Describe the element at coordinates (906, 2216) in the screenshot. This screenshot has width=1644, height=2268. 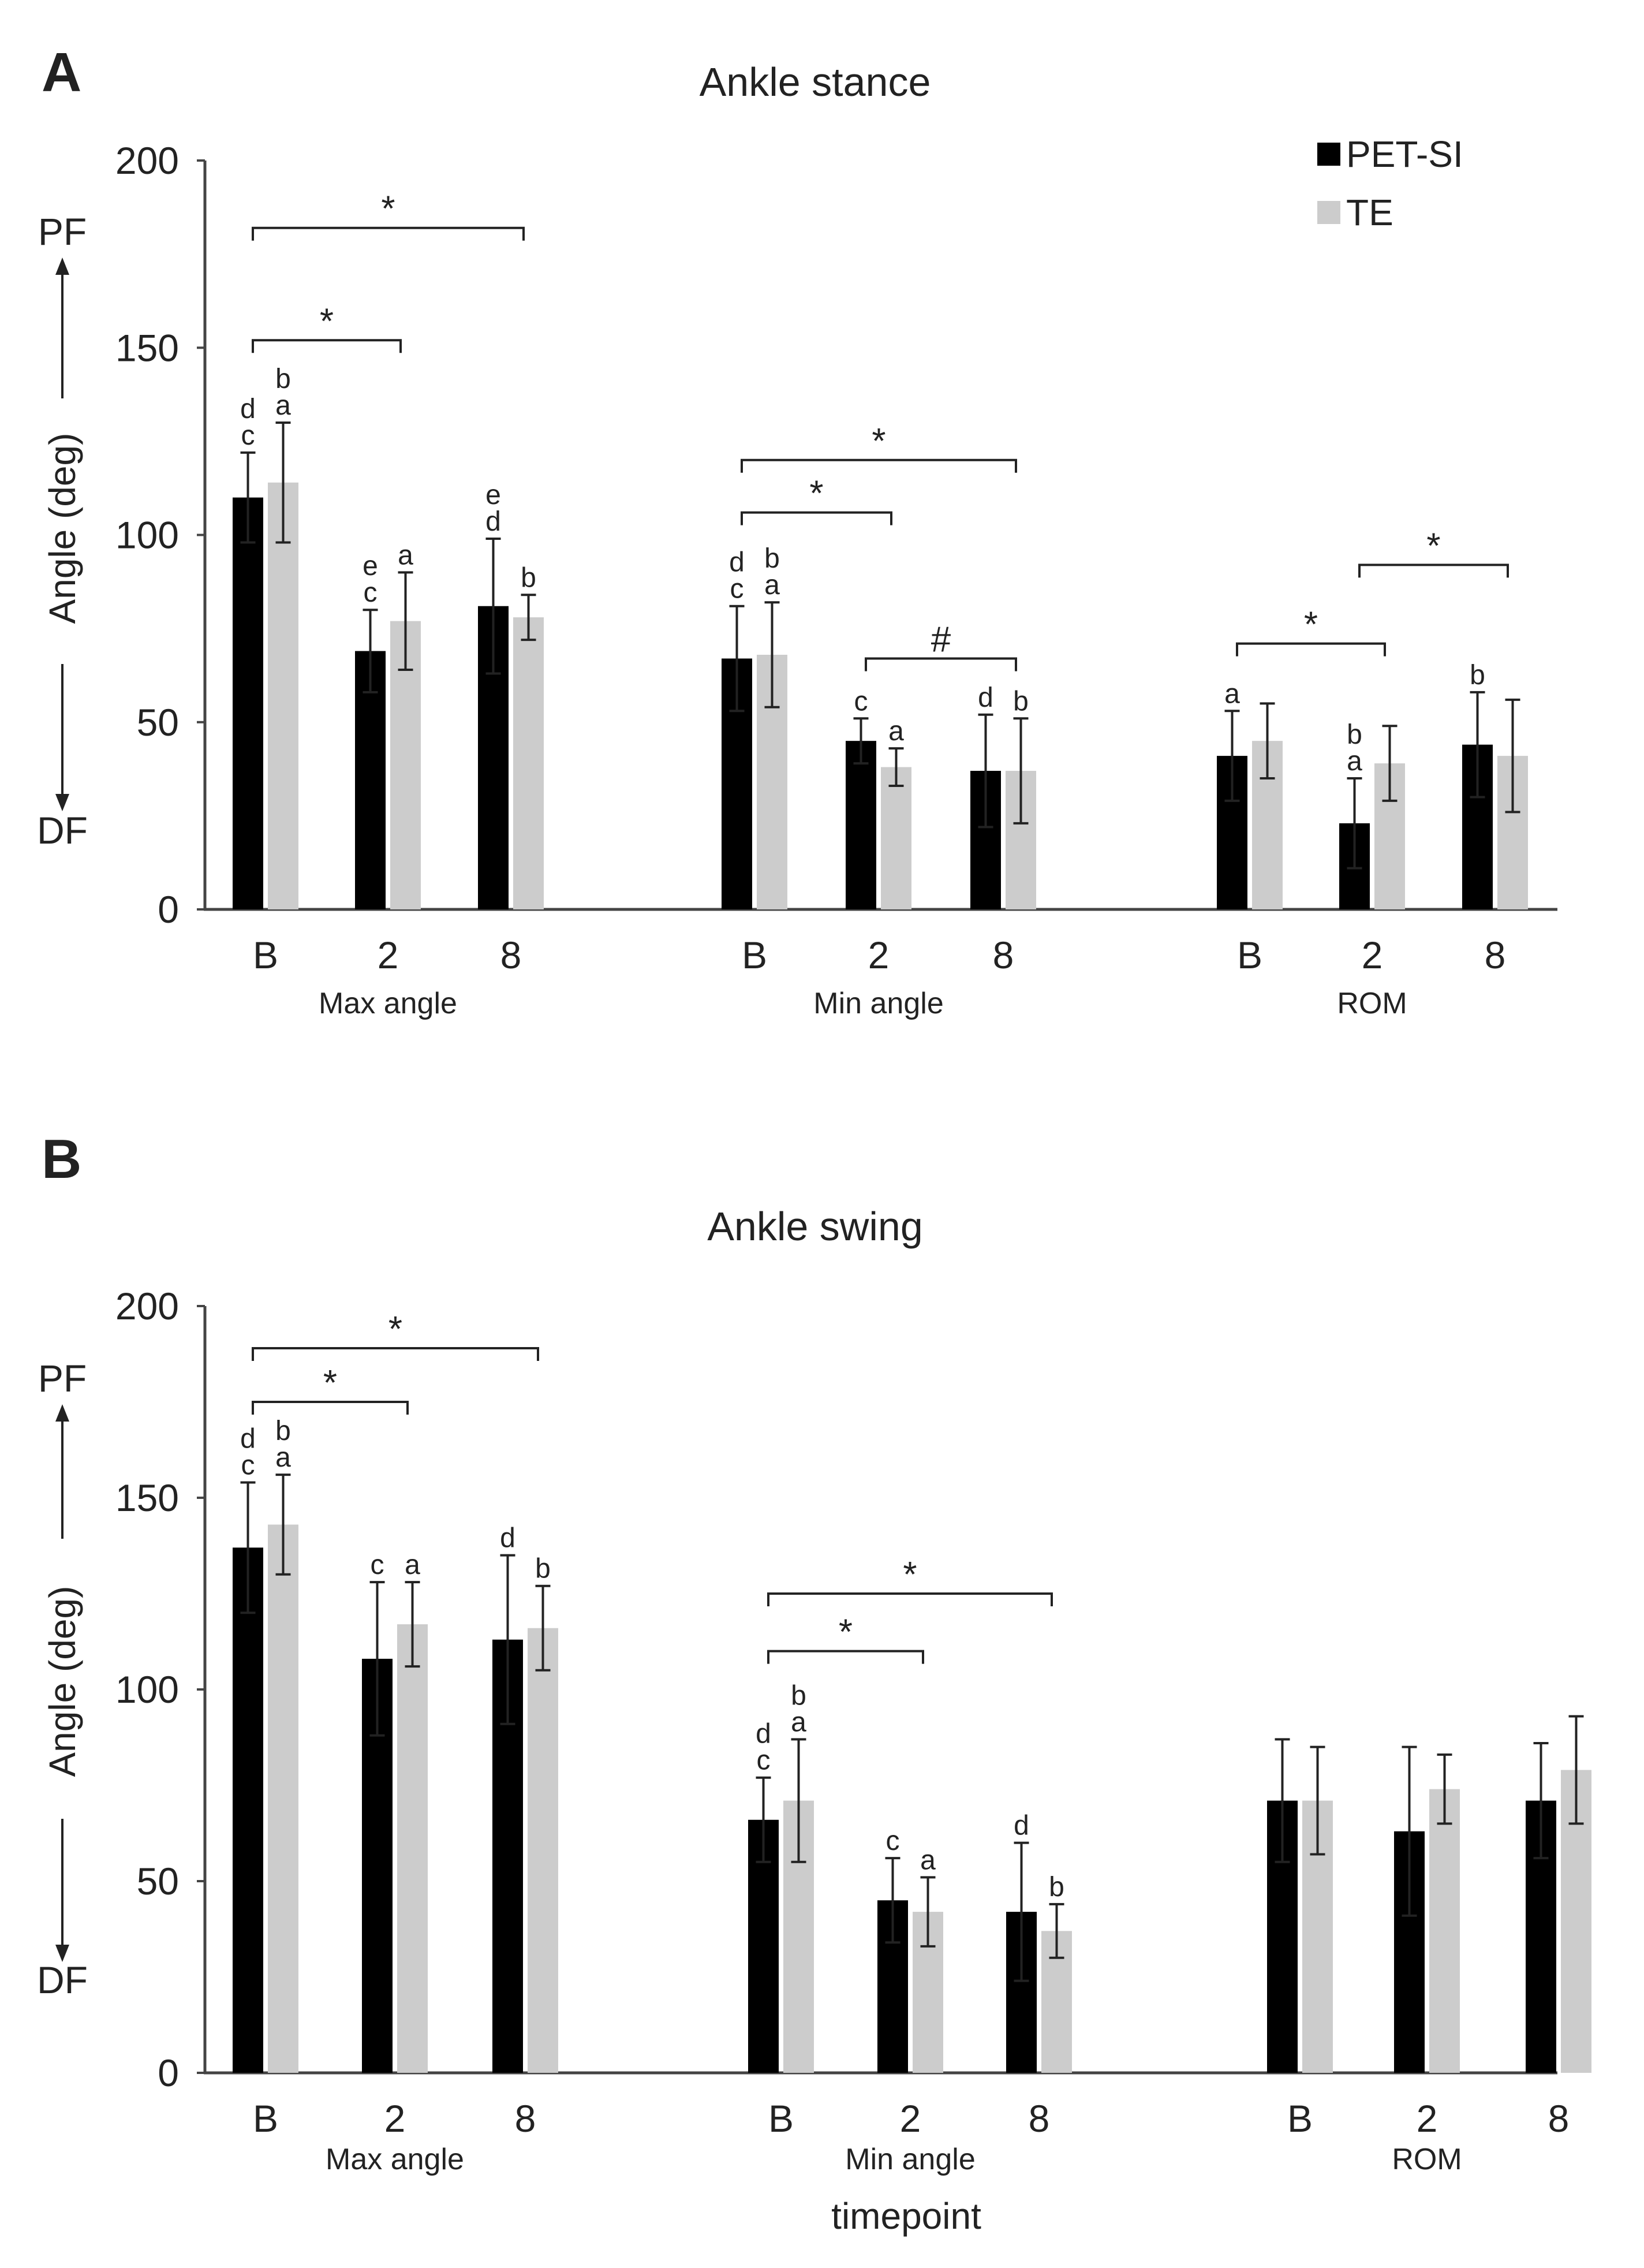
I see `x-axis-label: timepoint` at that location.